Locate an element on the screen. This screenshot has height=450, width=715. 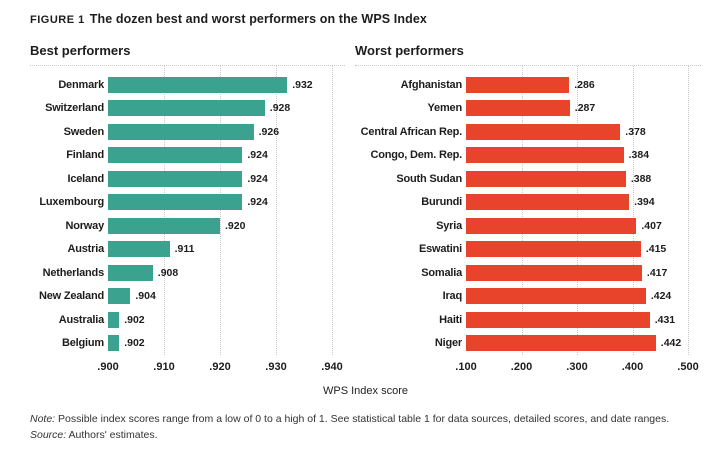
category-label: Yemen is located at coordinates (445, 108).